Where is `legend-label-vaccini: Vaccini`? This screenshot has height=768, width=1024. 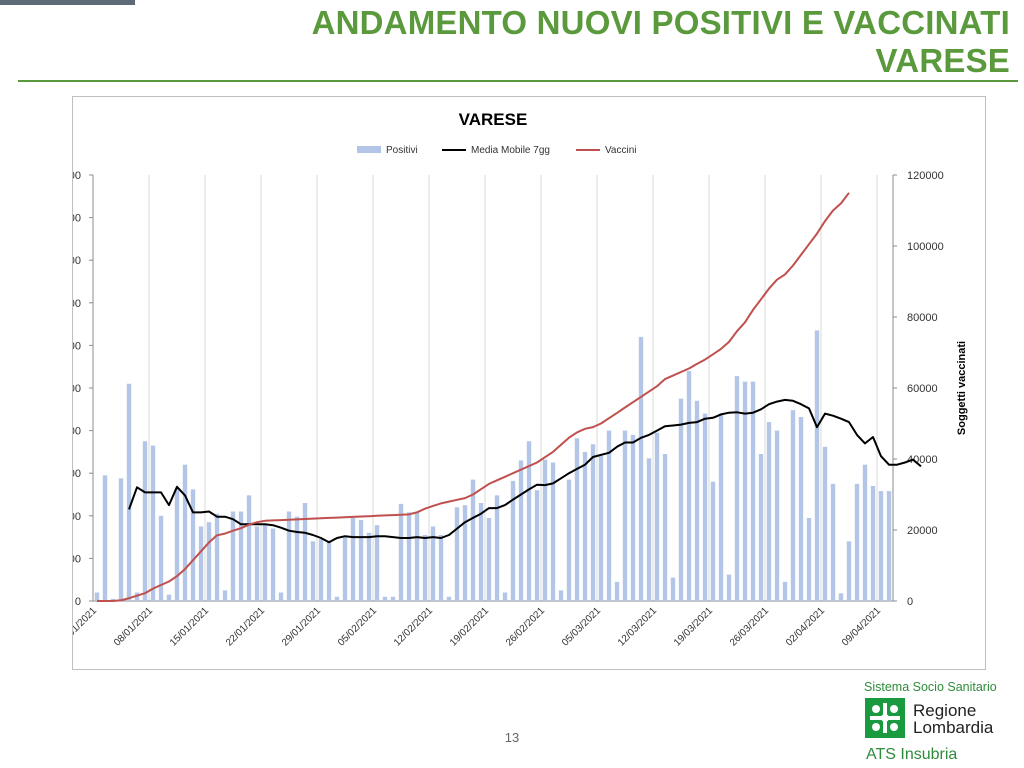 legend-label-vaccini: Vaccini is located at coordinates (621, 150).